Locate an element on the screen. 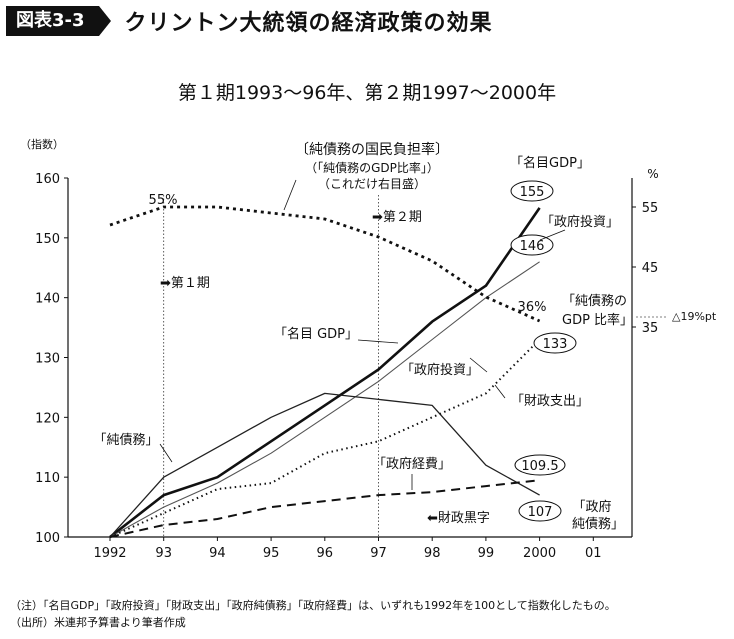 The width and height of the screenshot is (734, 639). annotation-gov-cost: 「政府経費」 is located at coordinates (412, 464).